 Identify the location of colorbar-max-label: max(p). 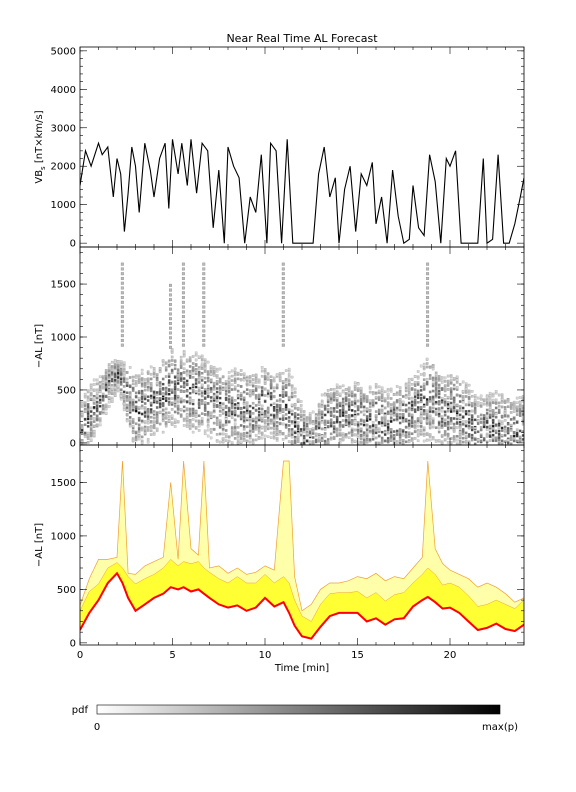
(500, 727).